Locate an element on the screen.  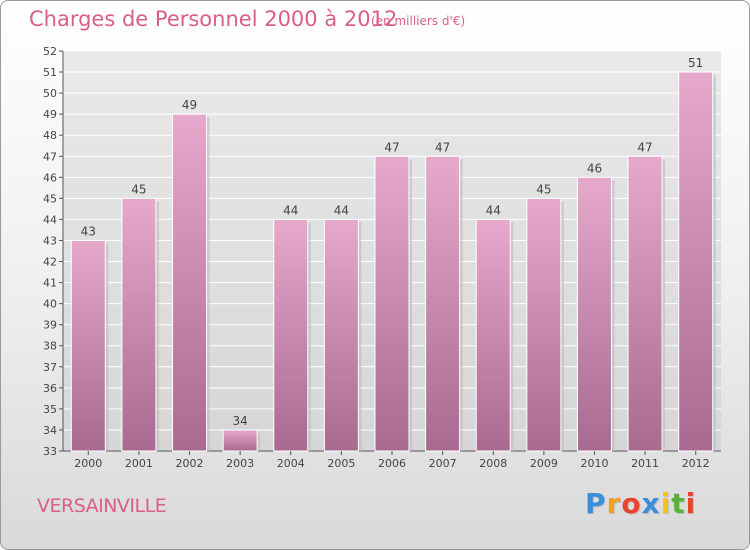
x-tick-label: 2010 is located at coordinates (594, 463).